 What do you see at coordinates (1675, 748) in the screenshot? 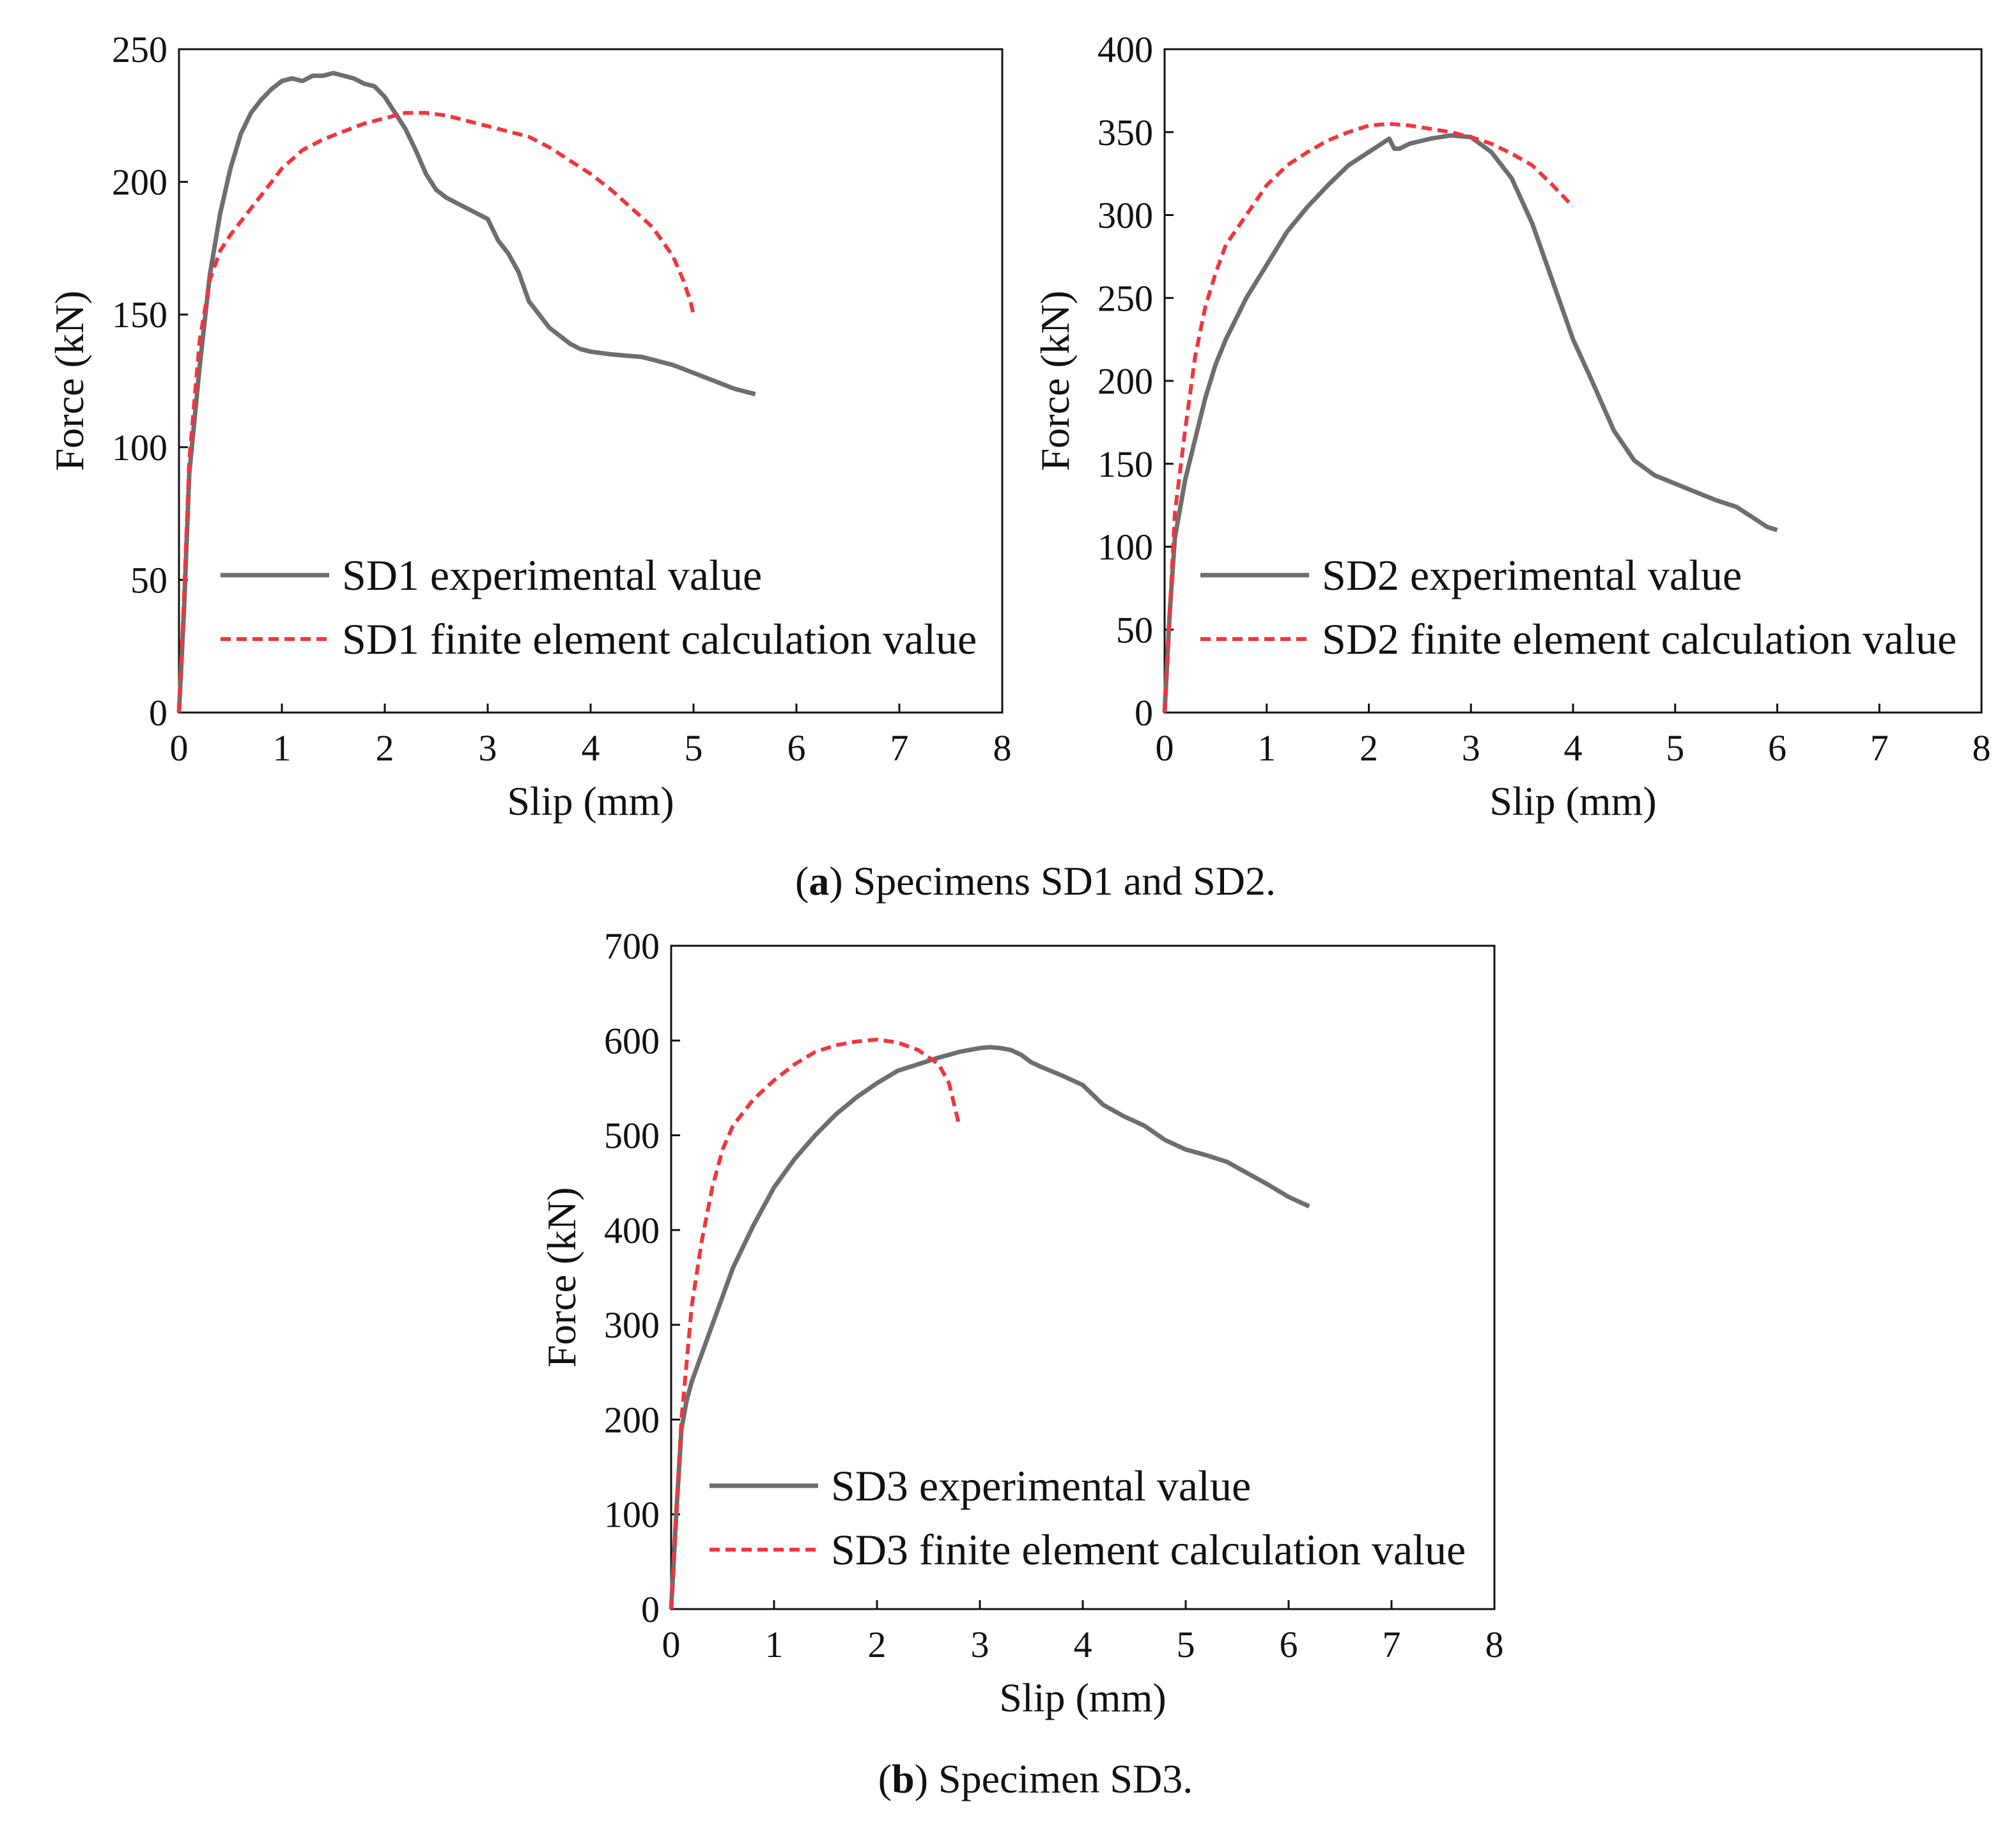
I see `sd2-x-tick-label: 5` at bounding box center [1675, 748].